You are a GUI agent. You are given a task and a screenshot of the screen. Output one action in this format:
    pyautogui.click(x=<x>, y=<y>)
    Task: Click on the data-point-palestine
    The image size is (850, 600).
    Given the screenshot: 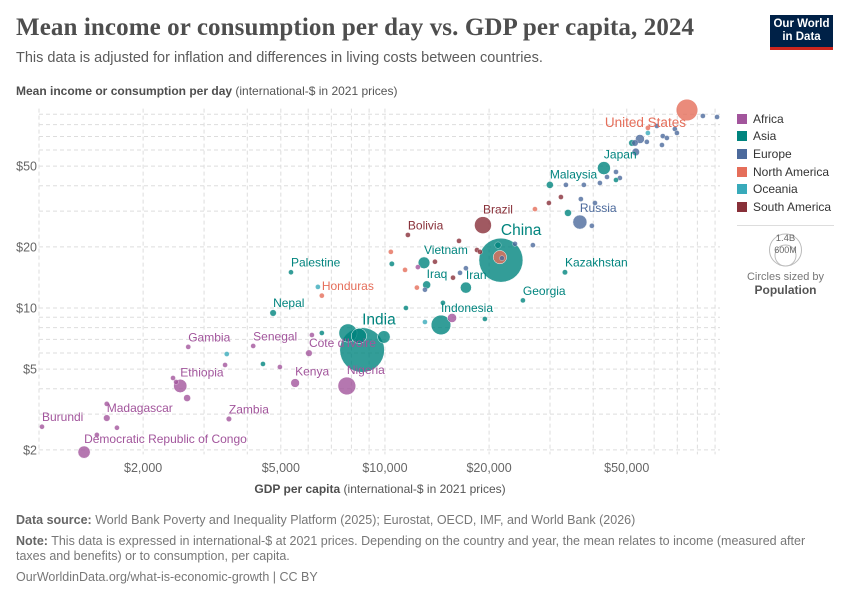 What is the action you would take?
    pyautogui.click(x=291, y=272)
    